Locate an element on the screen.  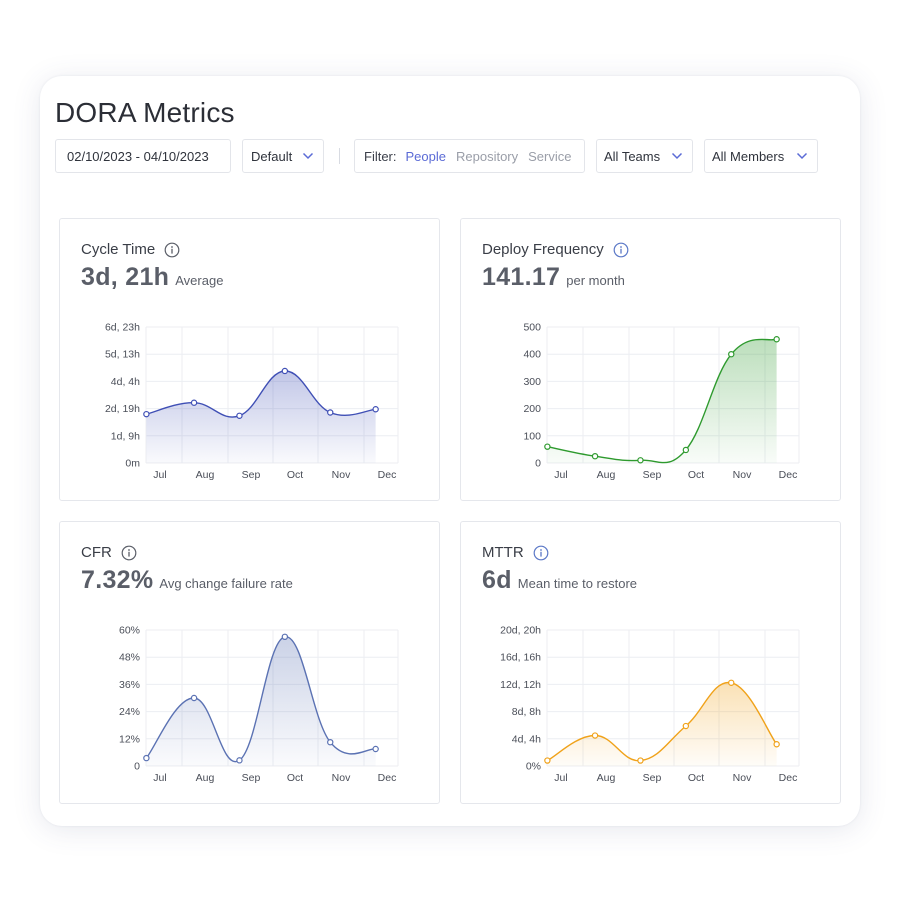
y-tick-label: 1d, 9h is located at coordinates (125, 436).